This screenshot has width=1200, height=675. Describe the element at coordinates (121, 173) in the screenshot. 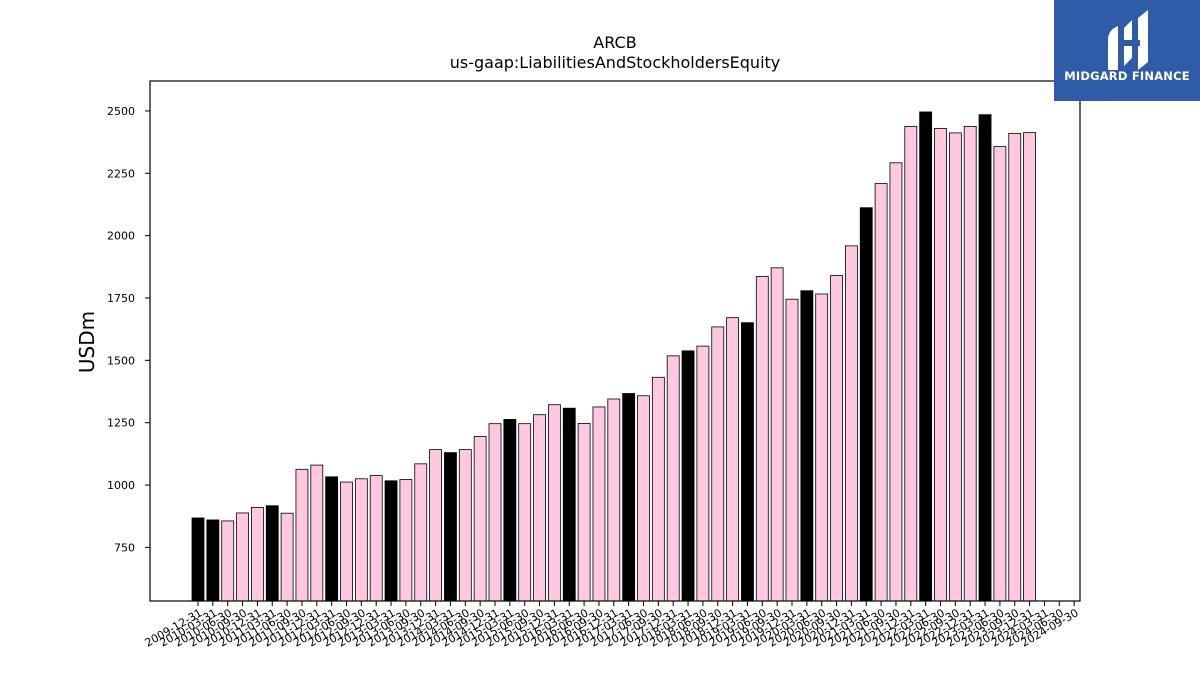

I see `y-tick-label: 2250` at that location.